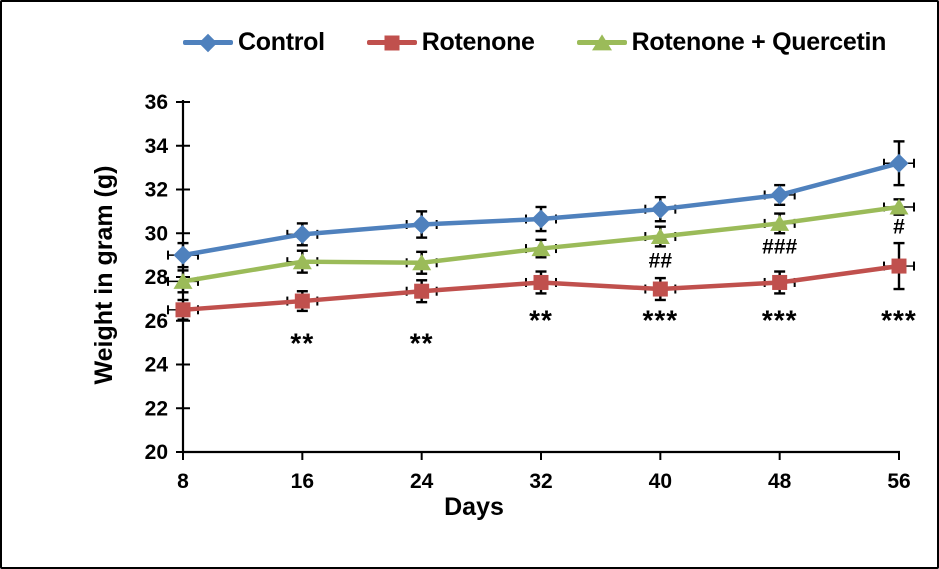  I want to click on y-tick-label: 20, so click(156, 452).